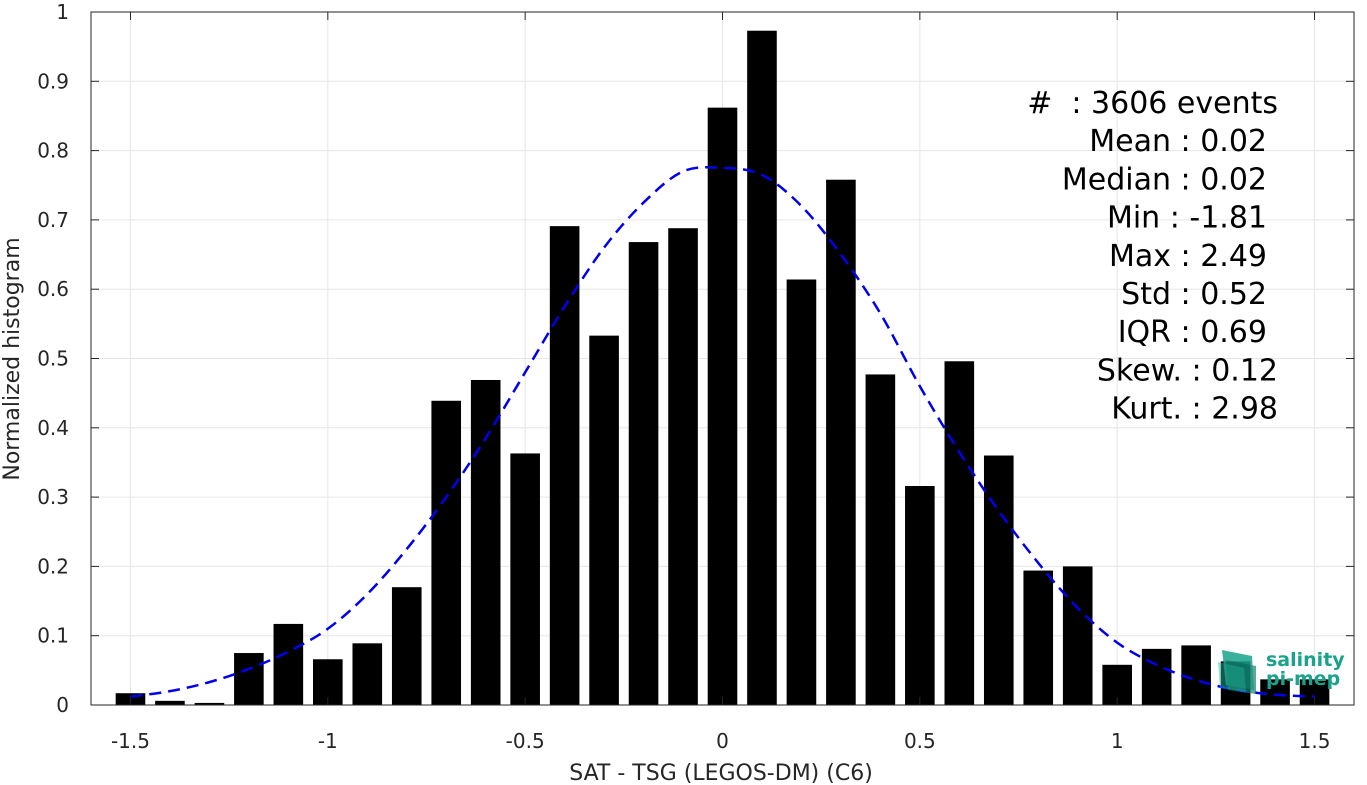 The image size is (1367, 785). Describe the element at coordinates (53, 497) in the screenshot. I see `y-tick-label: 0.3` at that location.